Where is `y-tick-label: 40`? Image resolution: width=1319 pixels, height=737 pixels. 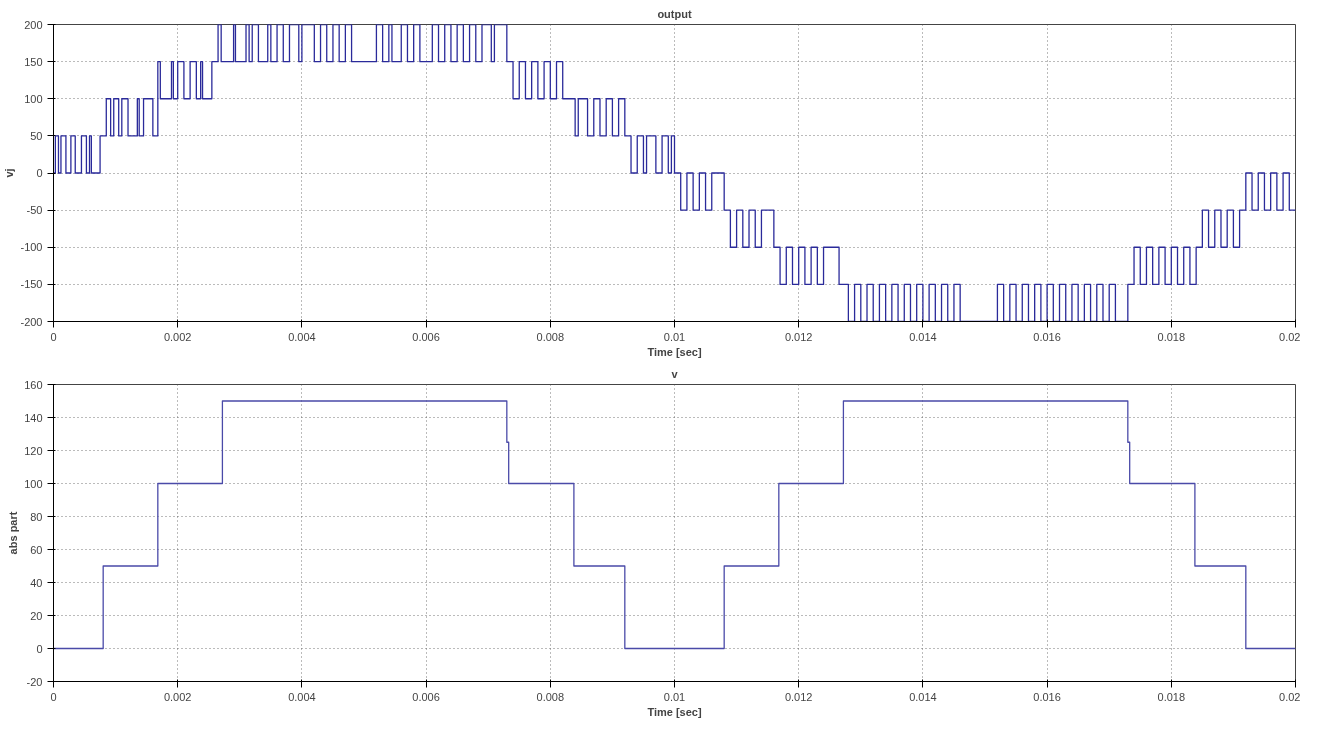 y-tick-label: 40 is located at coordinates (36, 582).